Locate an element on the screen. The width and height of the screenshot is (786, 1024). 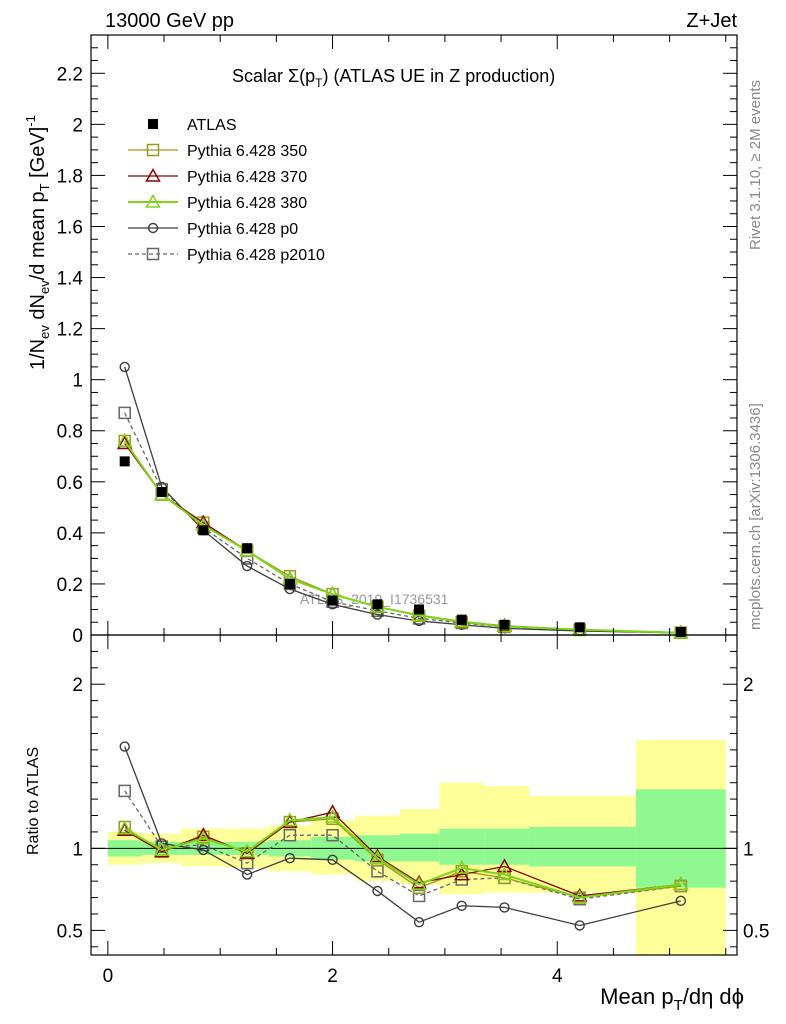
legend-marker-p350 is located at coordinates (153, 150).